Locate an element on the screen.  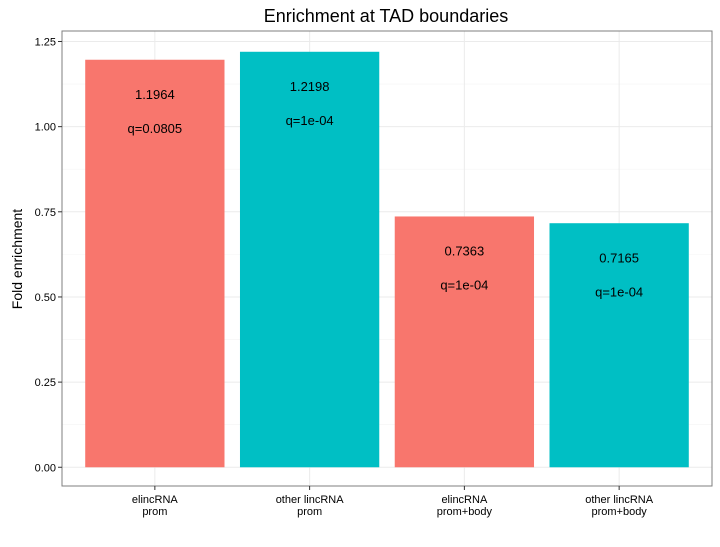
bar-value-label: 1.1964 is located at coordinates (155, 94).